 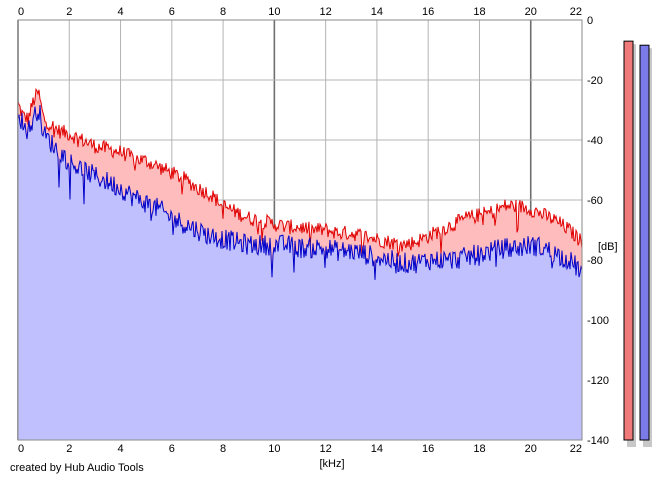 I want to click on x-tick-label-top: 12, so click(x=326, y=12).